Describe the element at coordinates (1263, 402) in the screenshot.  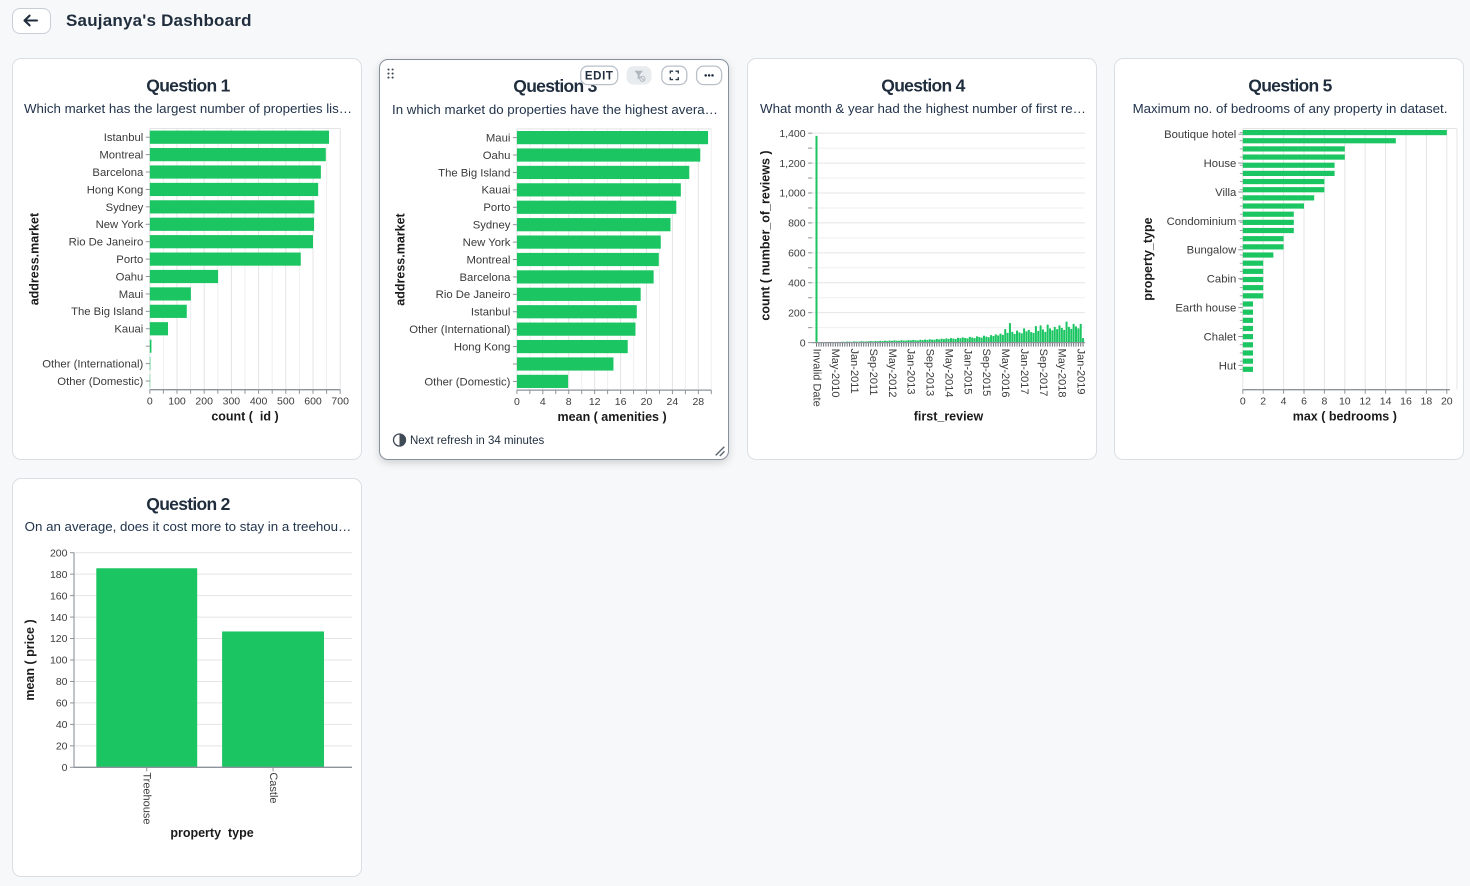
I see `svg-text: 2` at that location.